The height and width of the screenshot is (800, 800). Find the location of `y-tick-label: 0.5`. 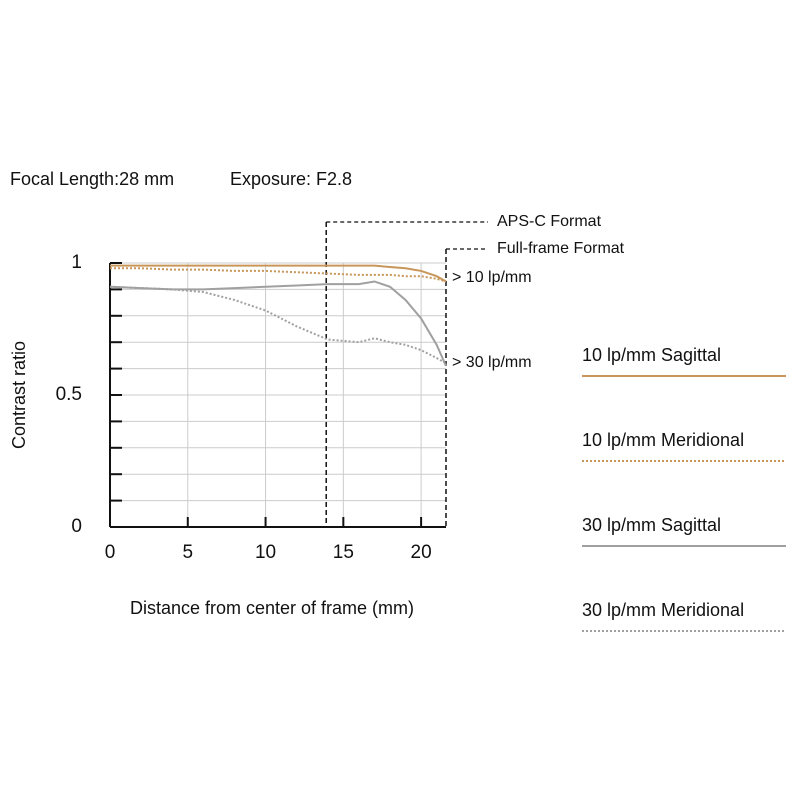

y-tick-label: 0.5 is located at coordinates (69, 394).